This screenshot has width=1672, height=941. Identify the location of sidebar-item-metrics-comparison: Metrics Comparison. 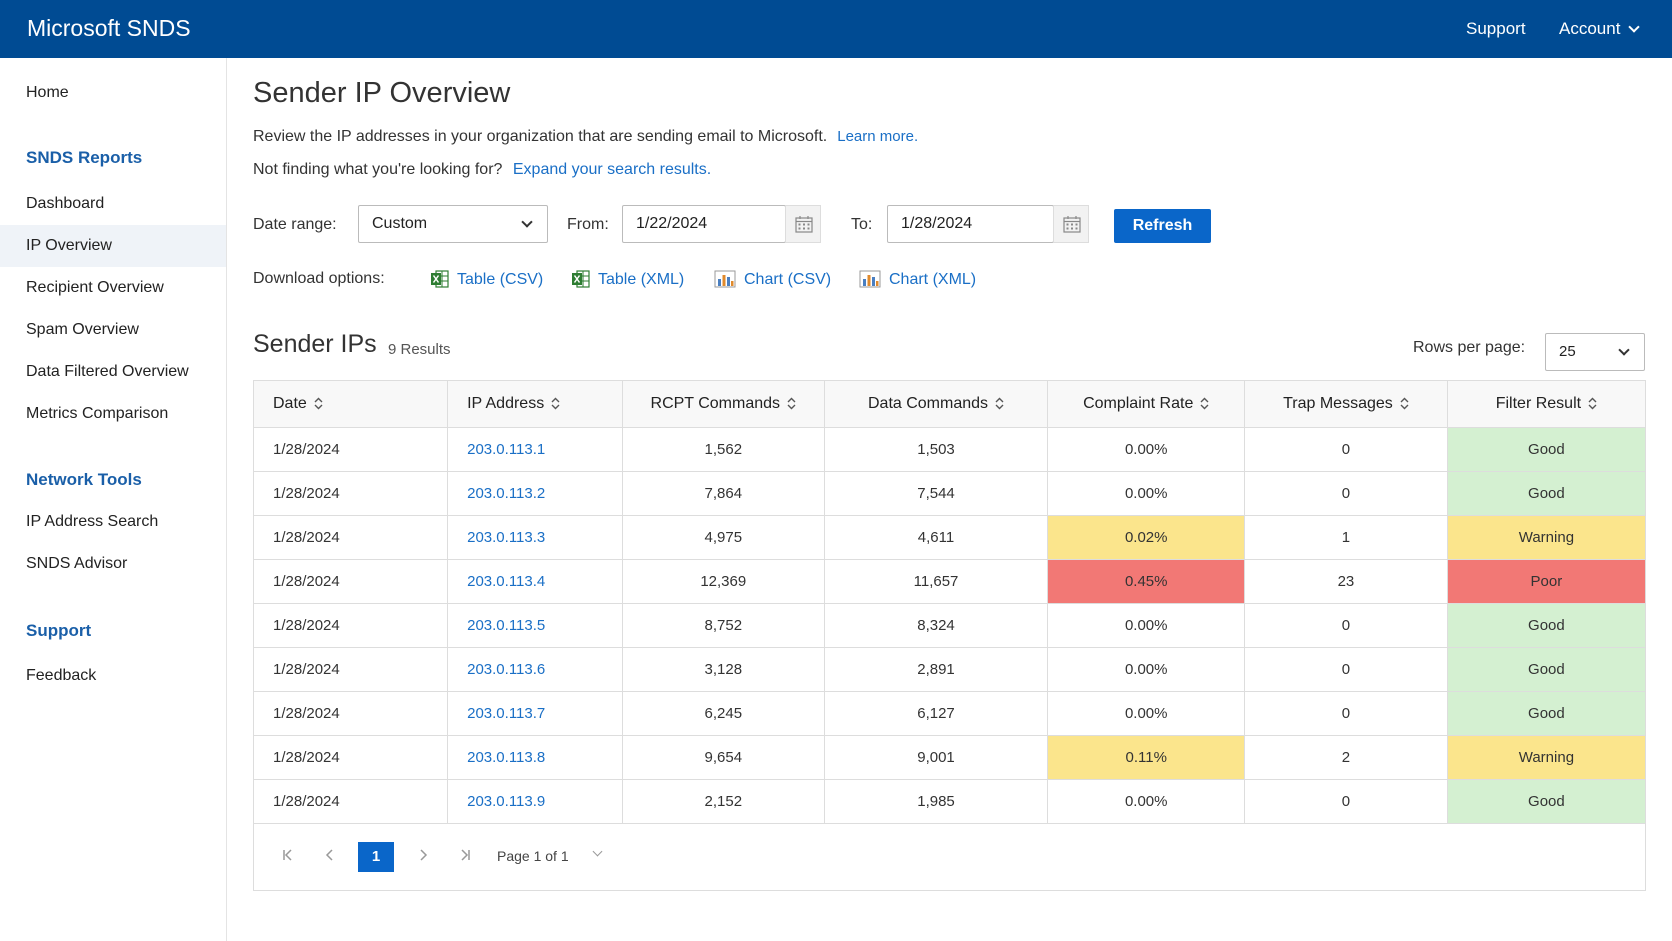
(97, 413).